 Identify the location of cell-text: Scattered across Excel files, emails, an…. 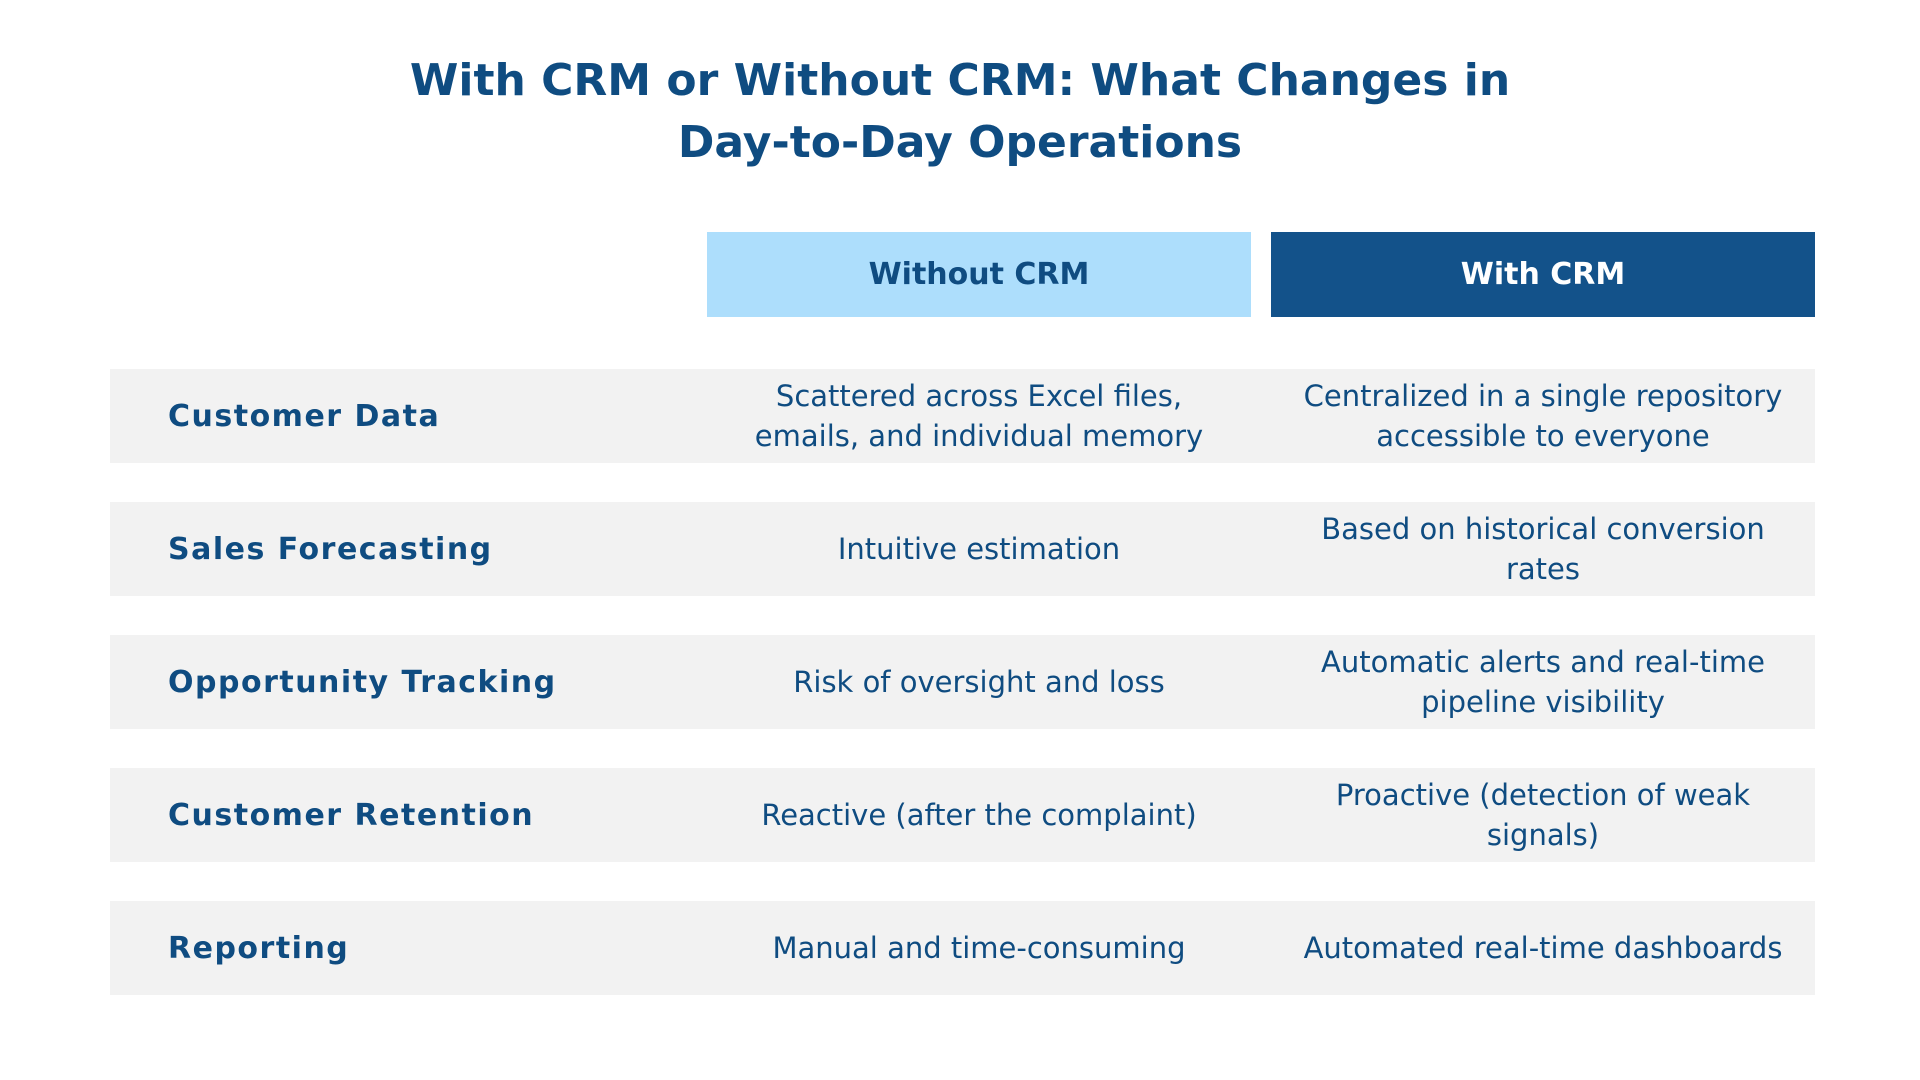
(979, 416).